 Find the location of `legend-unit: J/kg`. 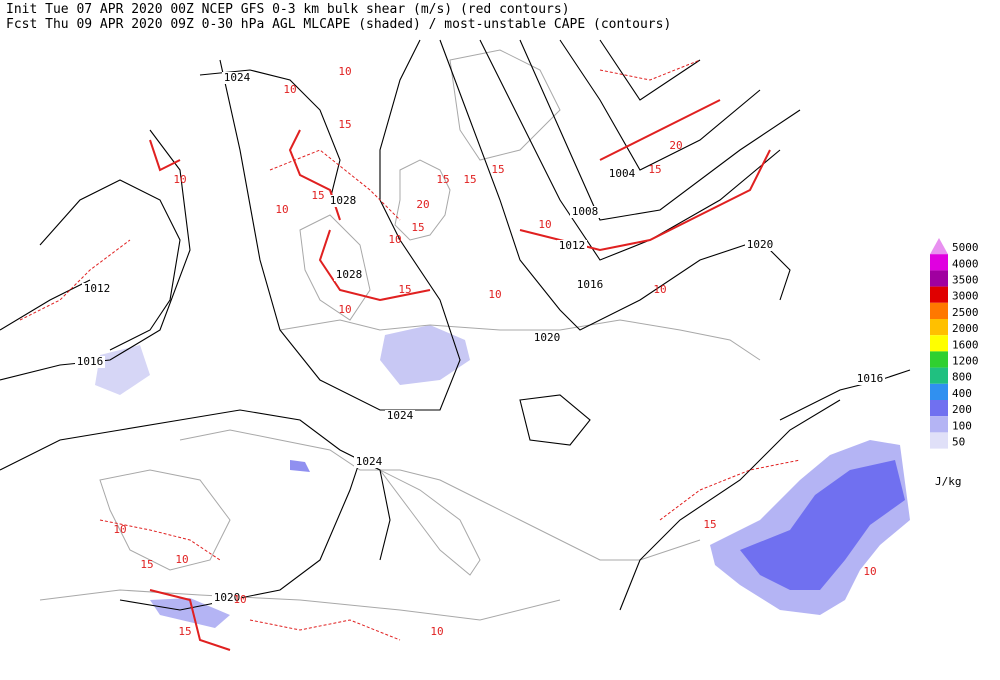

legend-unit: J/kg is located at coordinates (948, 481).